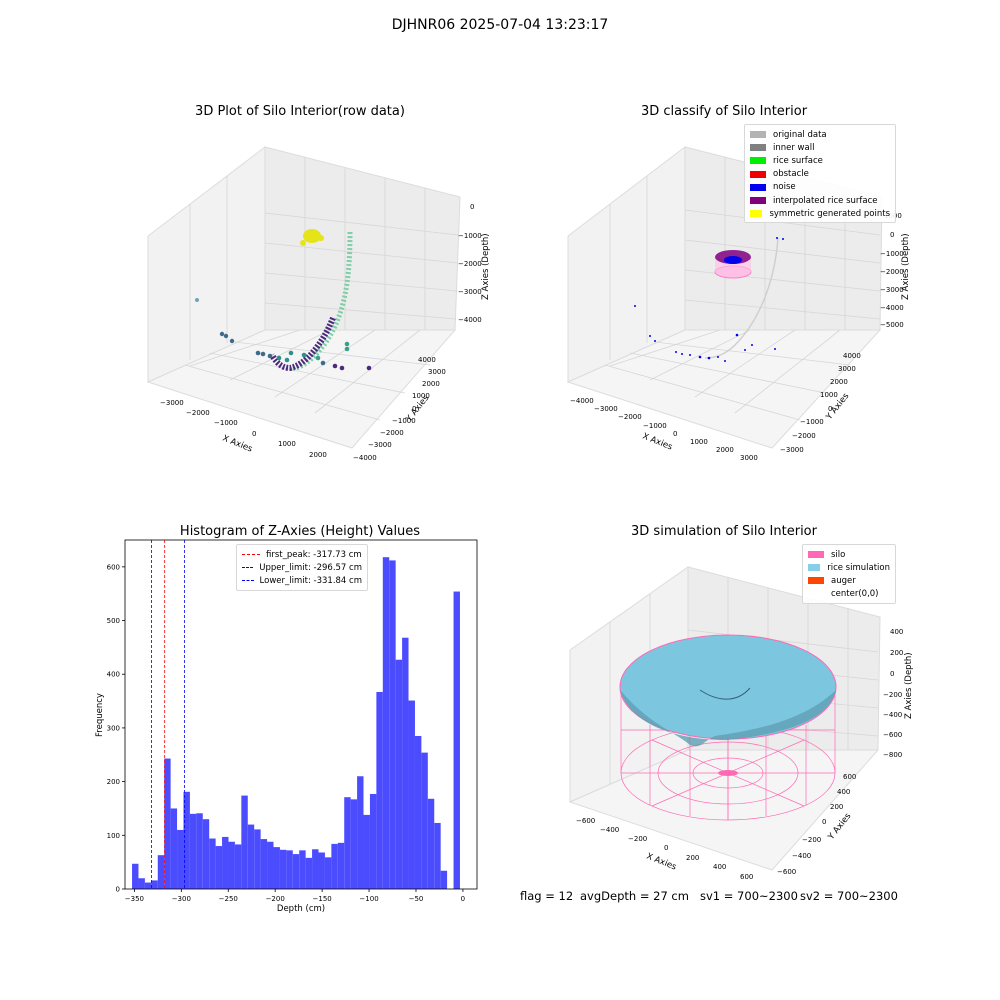  What do you see at coordinates (655, 426) in the screenshot?
I see `x-tick: −1000` at bounding box center [655, 426].